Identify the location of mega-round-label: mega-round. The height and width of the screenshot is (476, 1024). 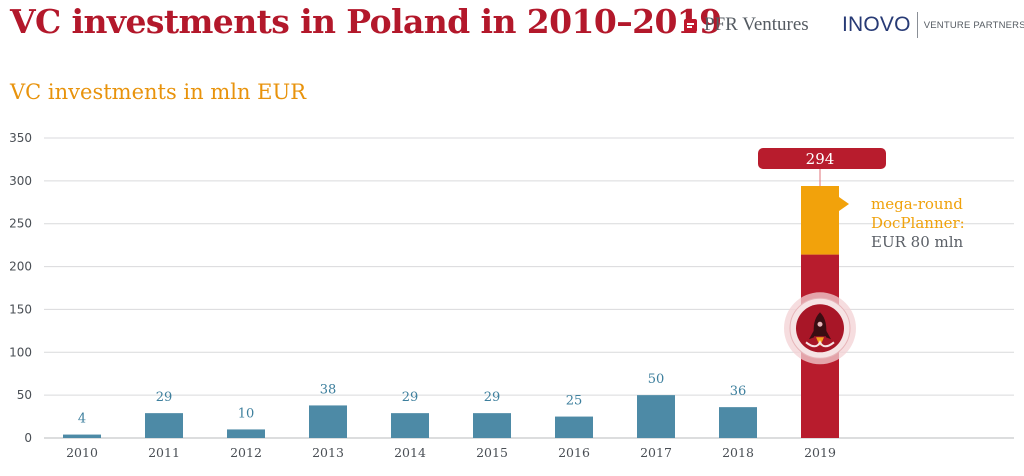
(917, 204).